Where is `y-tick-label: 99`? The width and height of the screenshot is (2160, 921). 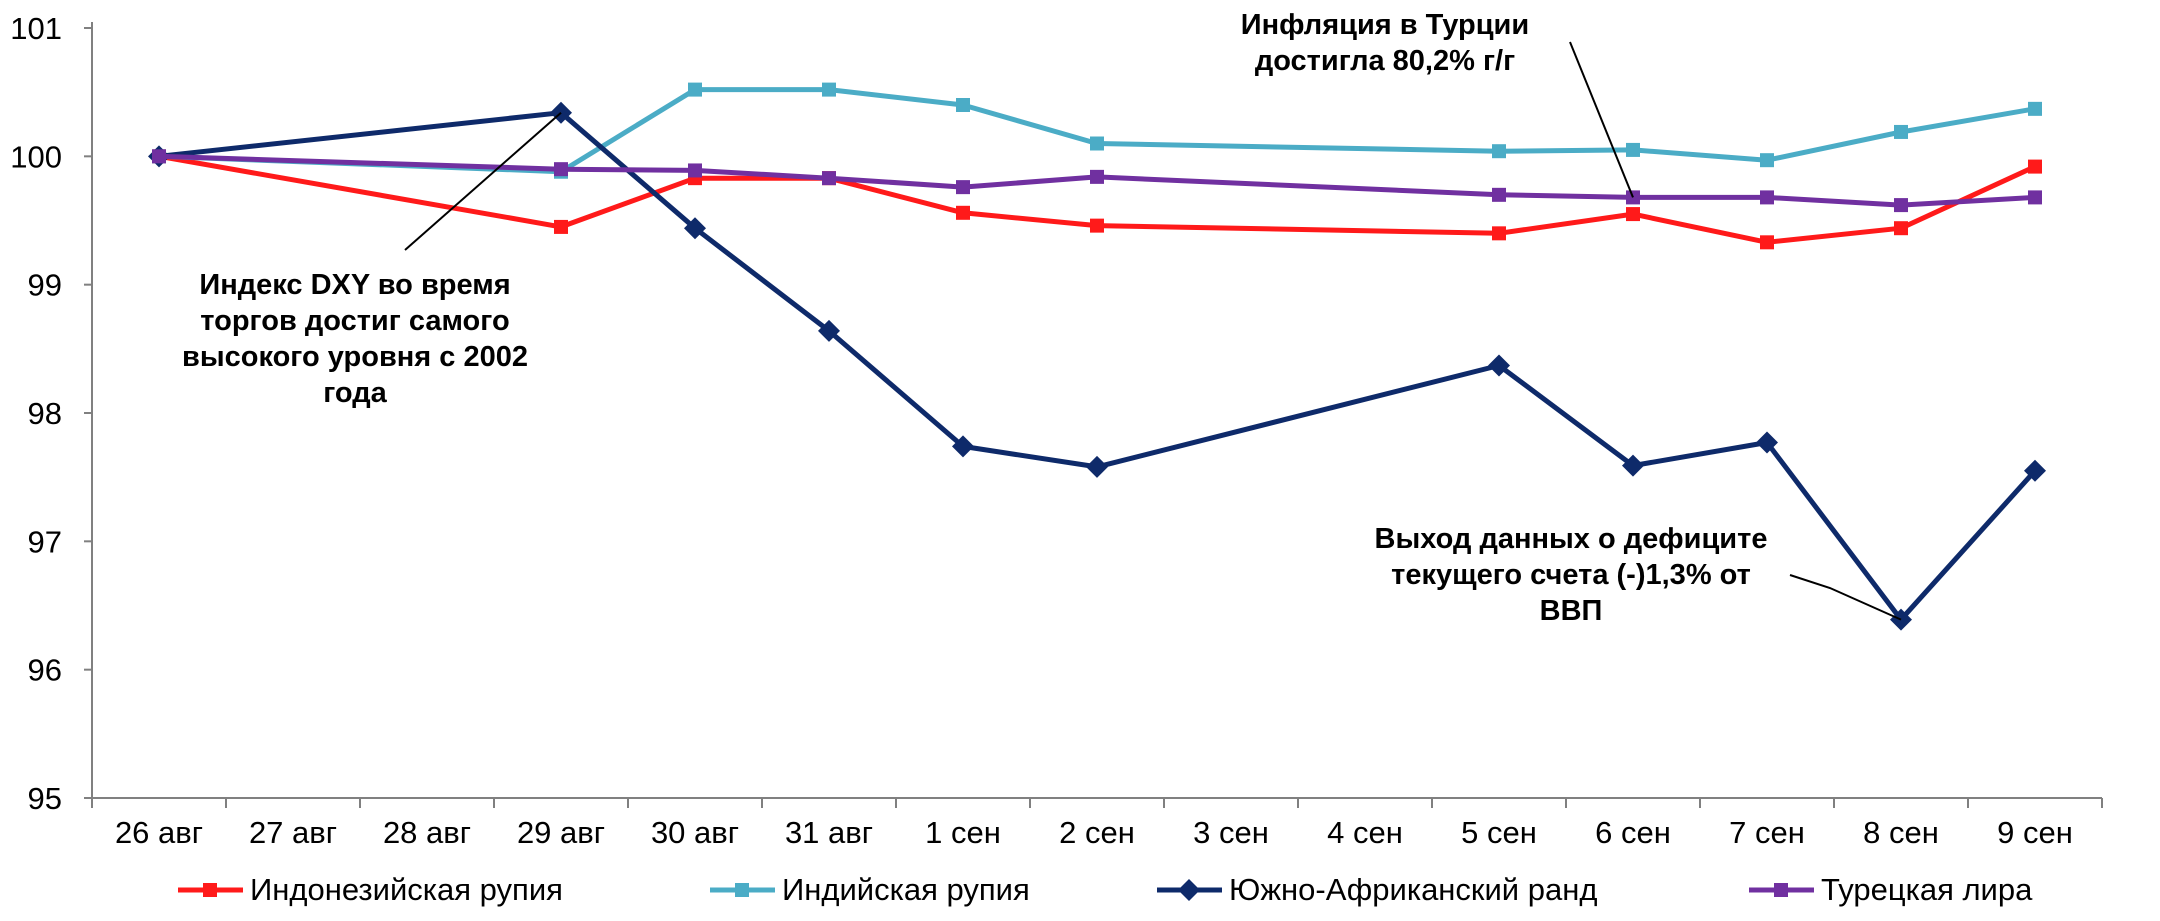
y-tick-label: 99 is located at coordinates (45, 285).